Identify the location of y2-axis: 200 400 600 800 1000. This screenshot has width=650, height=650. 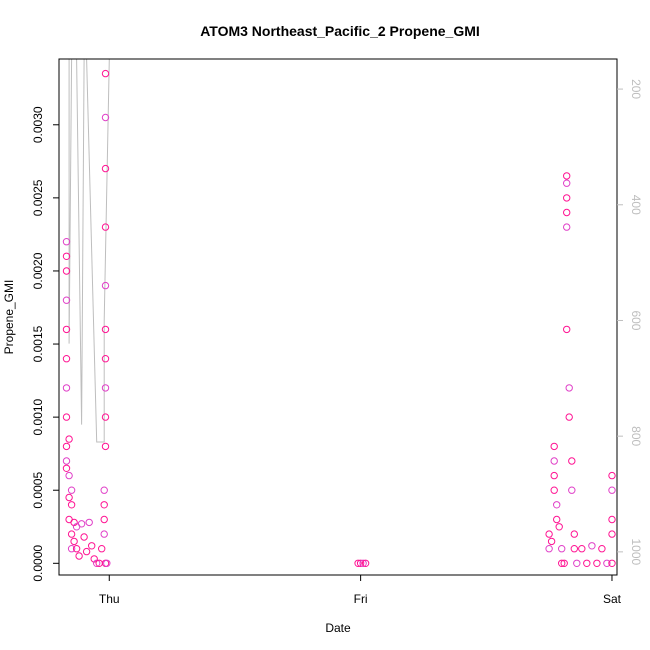
(630, 322).